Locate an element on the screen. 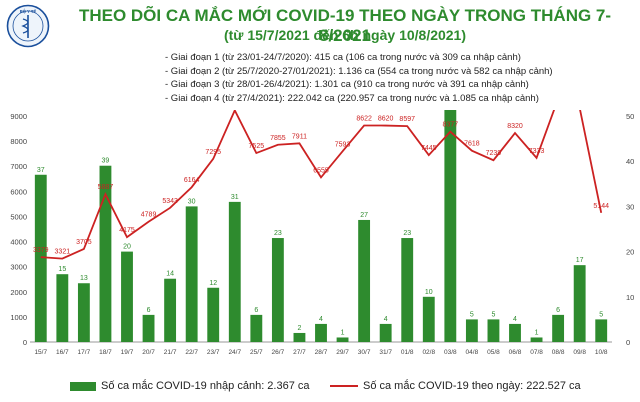 This screenshot has height=402, width=640. x-tick-label: 10/8 is located at coordinates (601, 352).